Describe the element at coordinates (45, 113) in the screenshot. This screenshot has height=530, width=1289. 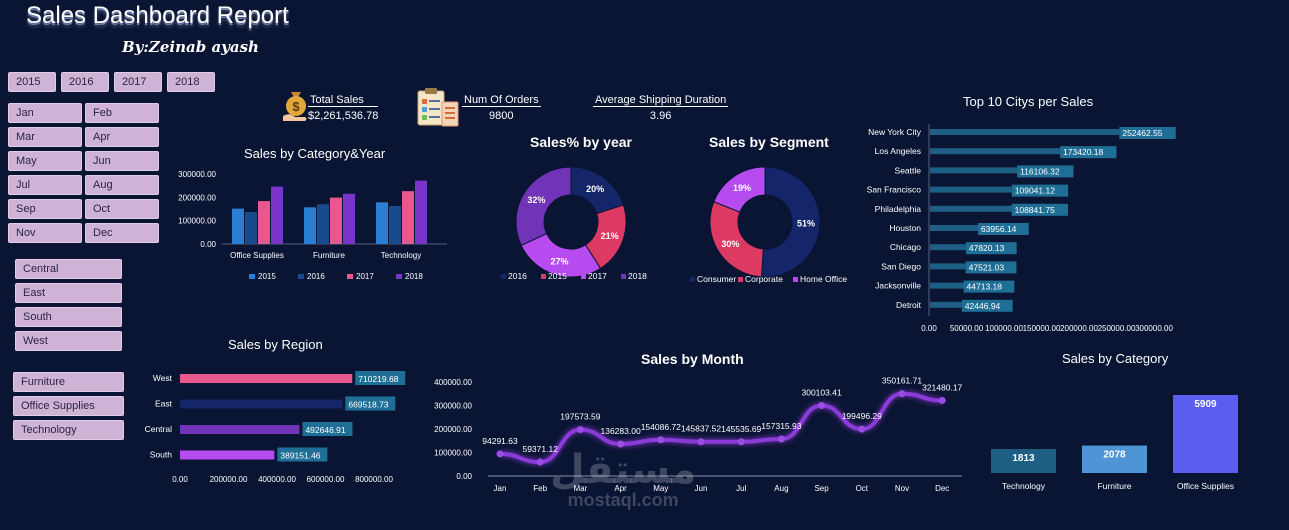
I see `month-slicer-jan: Jan` at that location.